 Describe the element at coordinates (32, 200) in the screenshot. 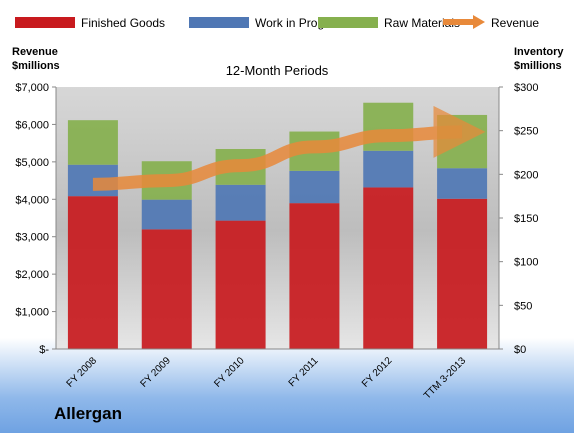

I see `left-tick-label-4: $4,000` at that location.